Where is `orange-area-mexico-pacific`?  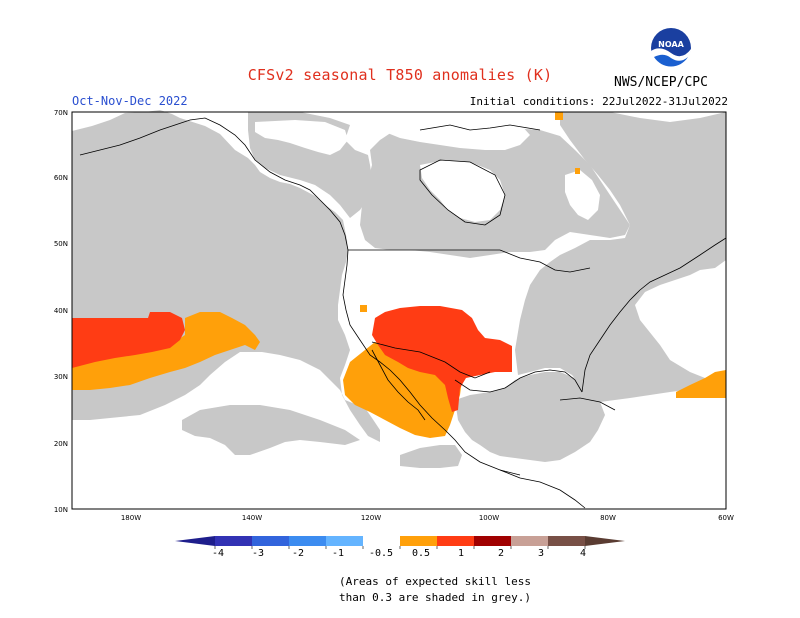
orange-area-mexico-pacific is located at coordinates (402, 390).